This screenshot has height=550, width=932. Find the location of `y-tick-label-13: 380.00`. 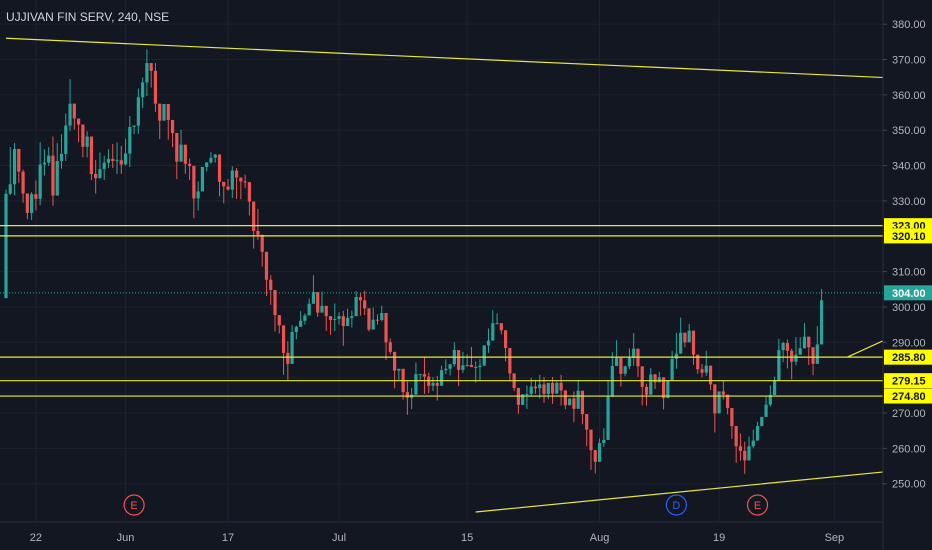

y-tick-label-13: 380.00 is located at coordinates (909, 25).